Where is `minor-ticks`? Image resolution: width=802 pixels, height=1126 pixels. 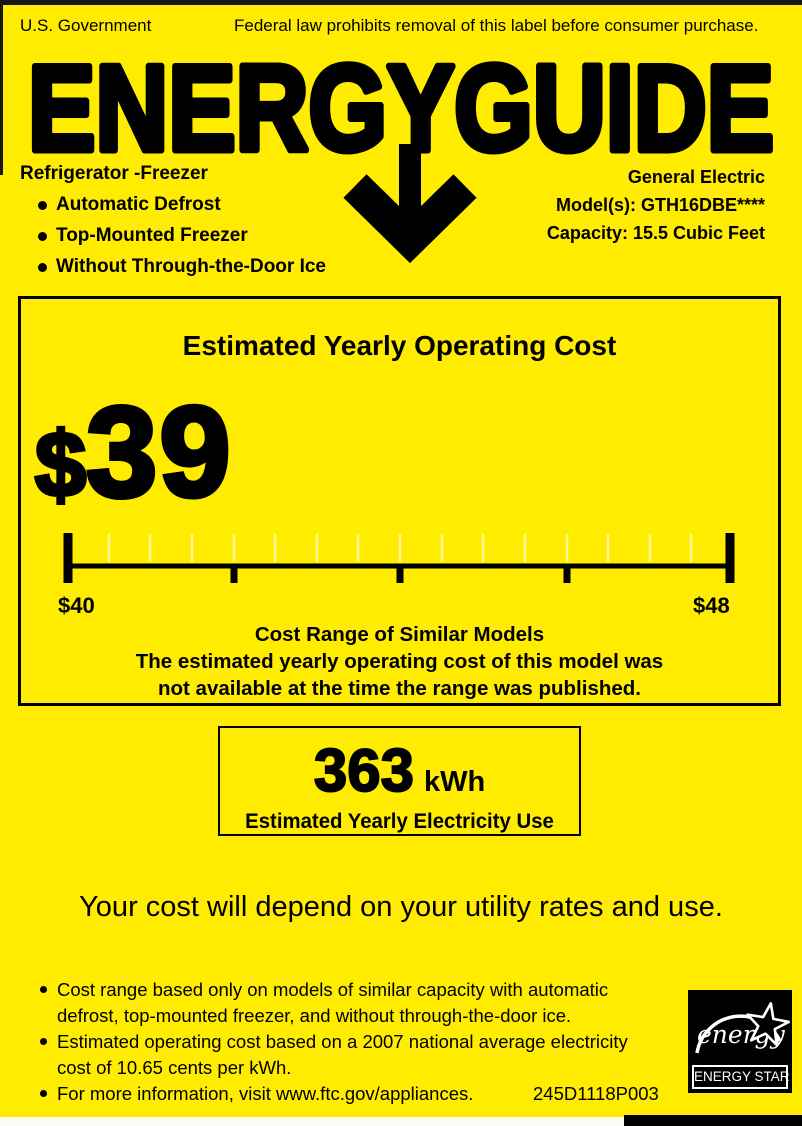 minor-ticks is located at coordinates (400, 548).